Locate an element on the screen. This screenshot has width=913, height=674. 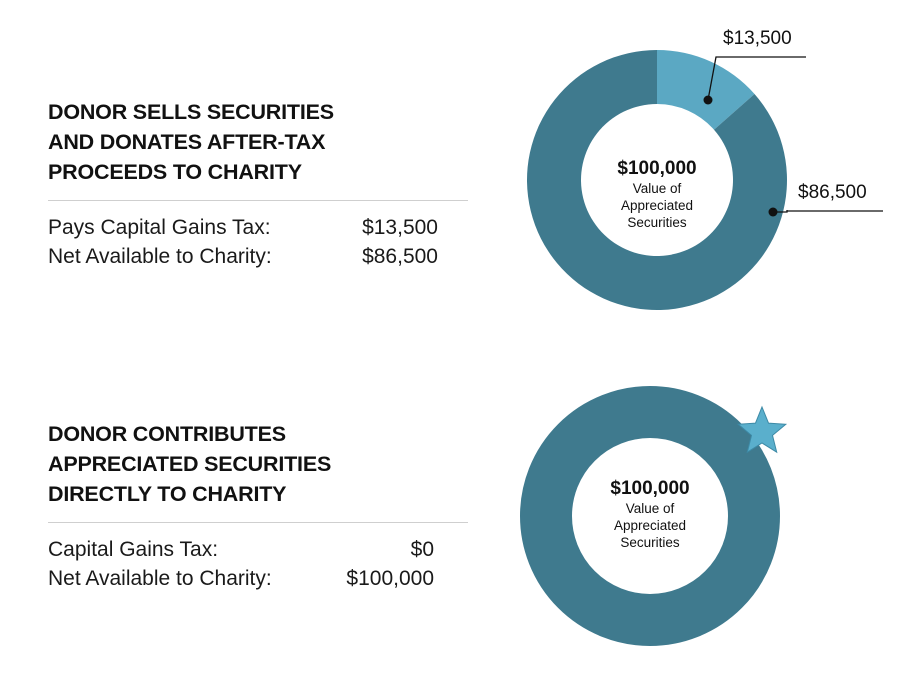
star-shape is located at coordinates (762, 429).